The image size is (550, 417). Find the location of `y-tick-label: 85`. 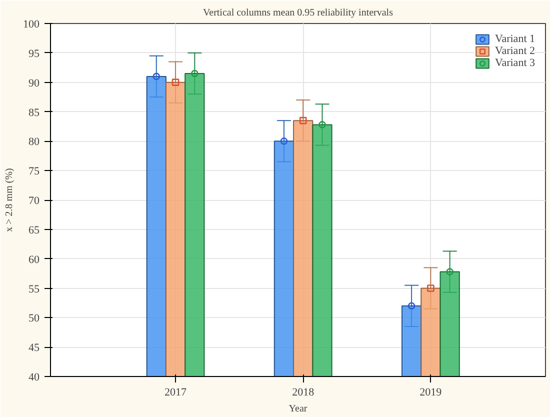

y-tick-label: 85 is located at coordinates (34, 112).